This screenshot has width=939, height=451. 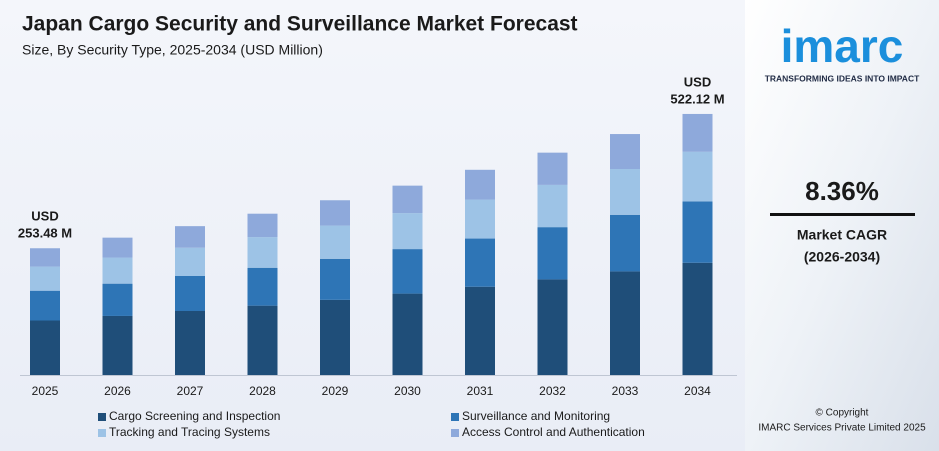 What do you see at coordinates (842, 46) in the screenshot?
I see `logo: imarc` at bounding box center [842, 46].